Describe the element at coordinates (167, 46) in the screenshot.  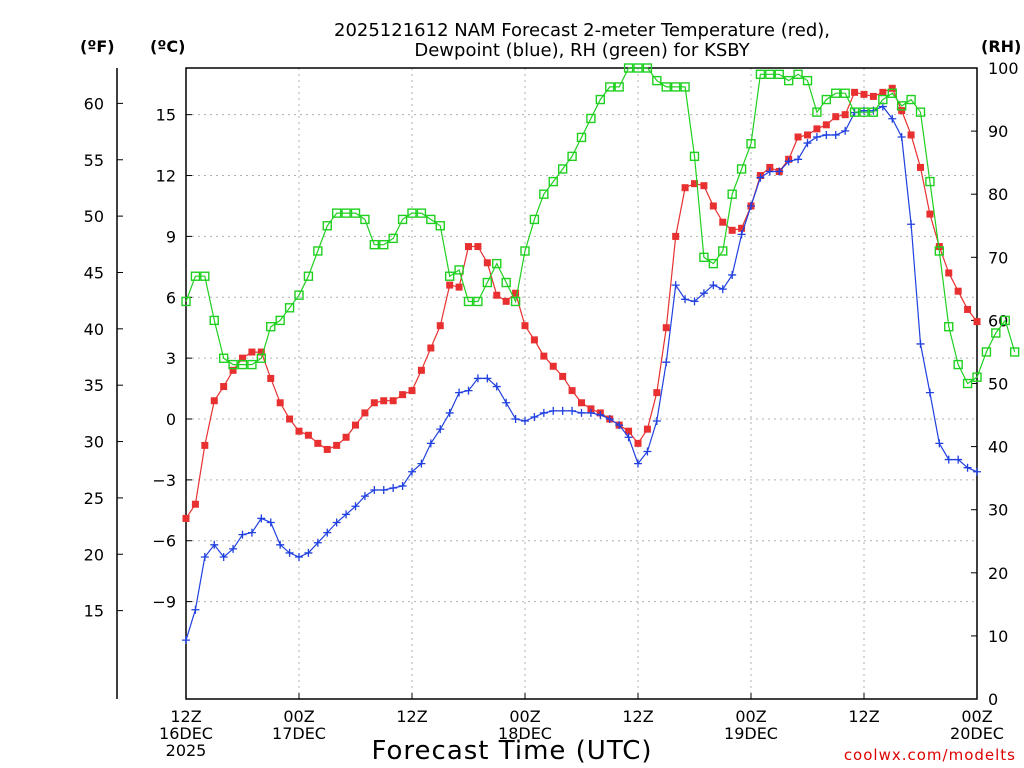
I see `celsius-unit-label: (ºC)` at that location.